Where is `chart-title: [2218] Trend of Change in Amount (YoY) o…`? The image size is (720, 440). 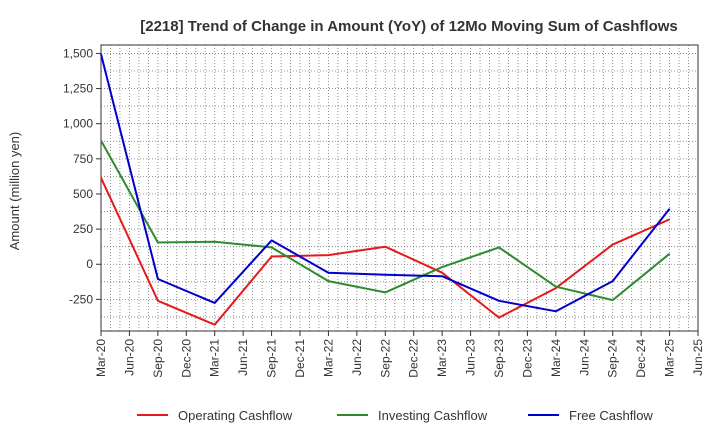
chart-title: [2218] Trend of Change in Amount (YoY) o… is located at coordinates (409, 26).